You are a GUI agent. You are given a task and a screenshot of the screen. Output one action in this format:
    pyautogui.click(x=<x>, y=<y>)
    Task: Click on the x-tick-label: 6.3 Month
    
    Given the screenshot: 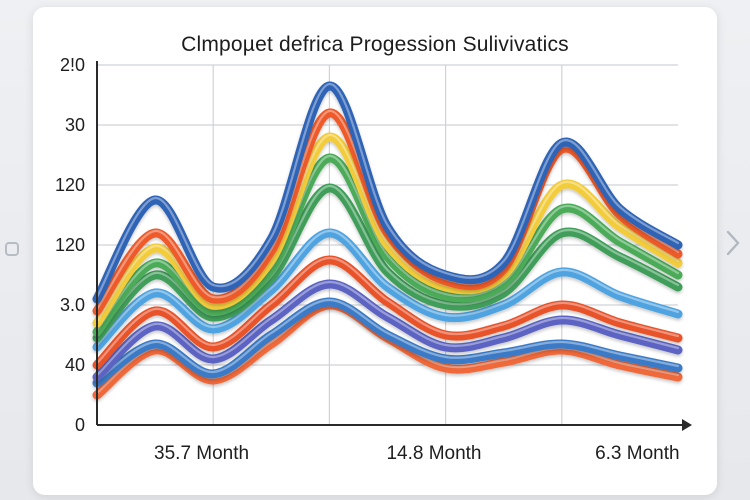 What is the action you would take?
    pyautogui.click(x=637, y=453)
    